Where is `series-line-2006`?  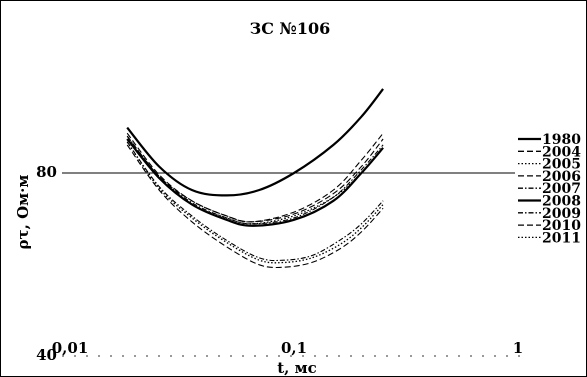
series-line-2006 is located at coordinates (255, 177).